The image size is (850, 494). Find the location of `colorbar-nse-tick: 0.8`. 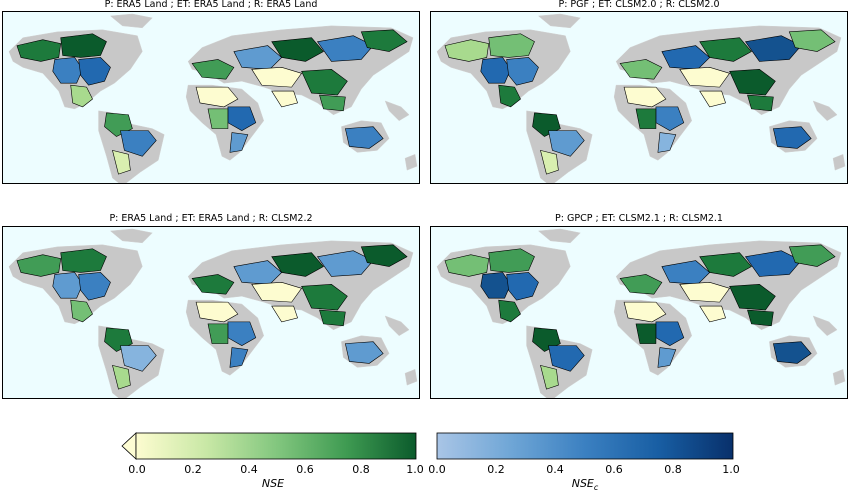

colorbar-nse-tick: 0.8 is located at coordinates (361, 469).